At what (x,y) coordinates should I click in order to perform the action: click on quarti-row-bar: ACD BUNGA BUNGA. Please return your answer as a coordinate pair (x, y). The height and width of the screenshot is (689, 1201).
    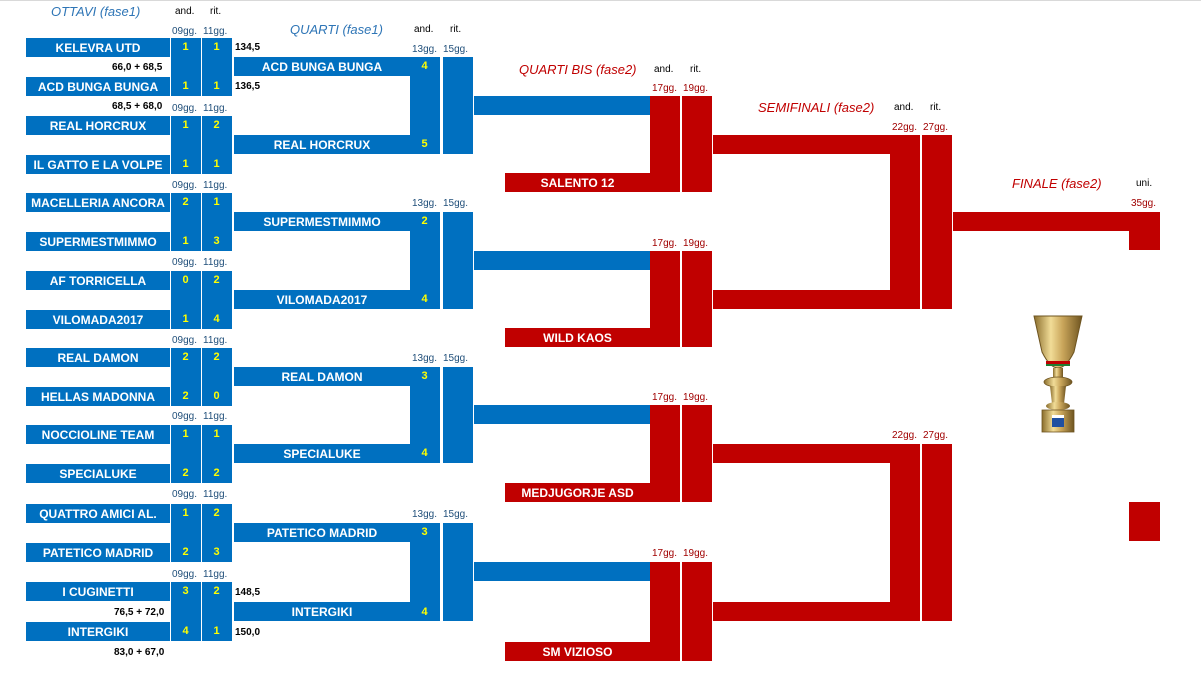
    Looking at the image, I should click on (322, 66).